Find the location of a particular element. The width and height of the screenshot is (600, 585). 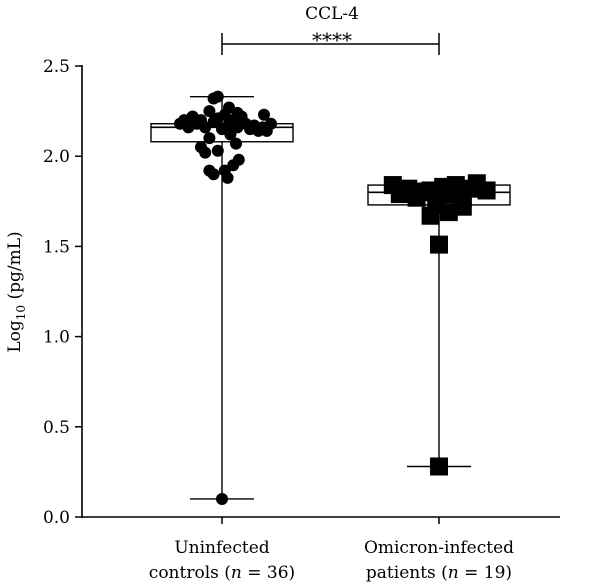

category-label-line1: Omicron-infected is located at coordinates (439, 548).